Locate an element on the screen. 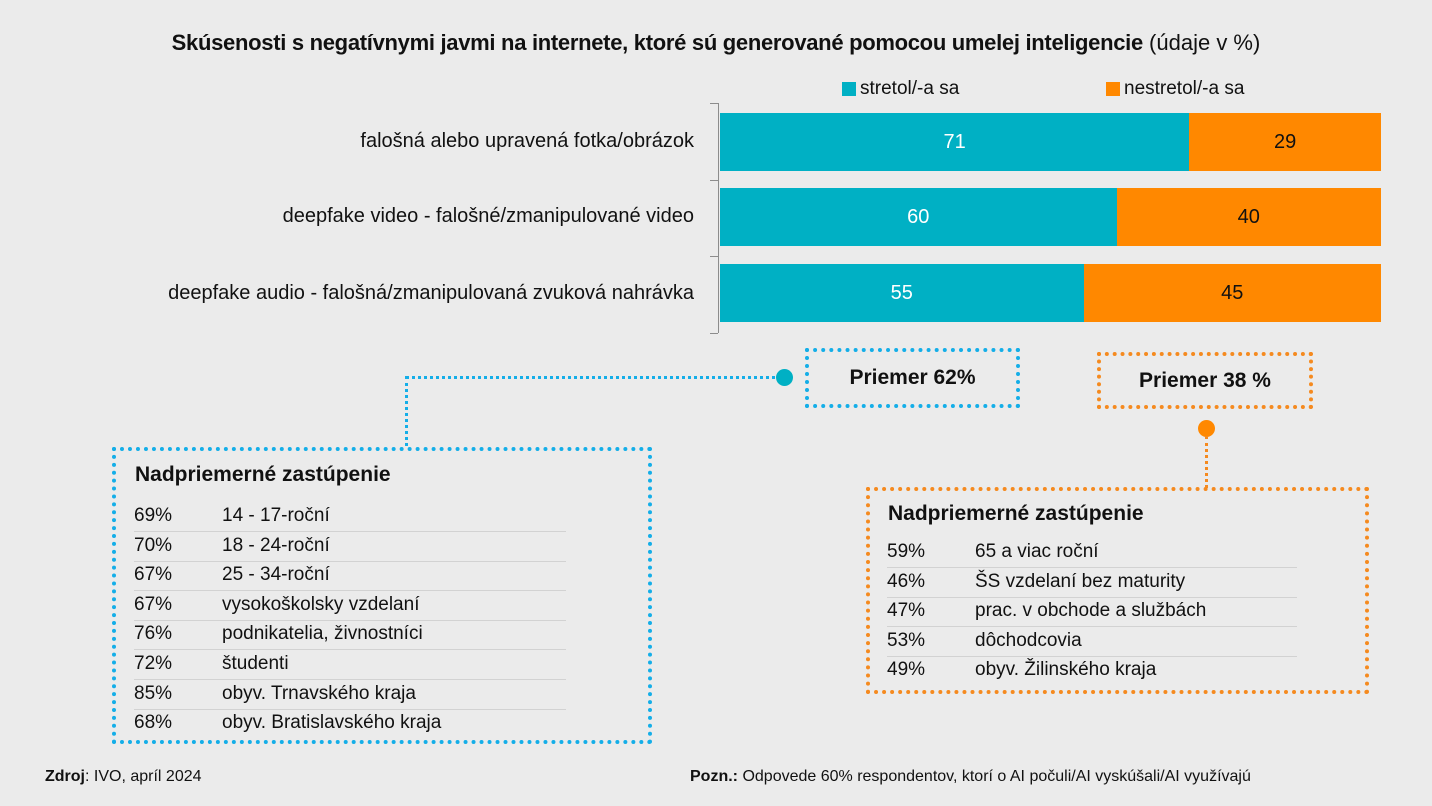 The width and height of the screenshot is (1432, 806). bar-segment-met: 71 is located at coordinates (955, 142).